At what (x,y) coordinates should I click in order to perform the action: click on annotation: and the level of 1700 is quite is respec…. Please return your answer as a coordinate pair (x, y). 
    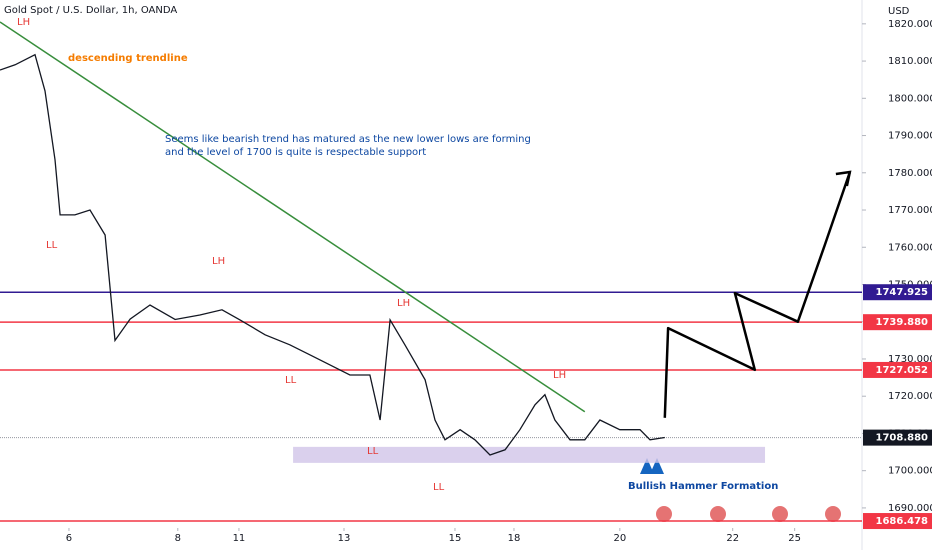
    Looking at the image, I should click on (295, 152).